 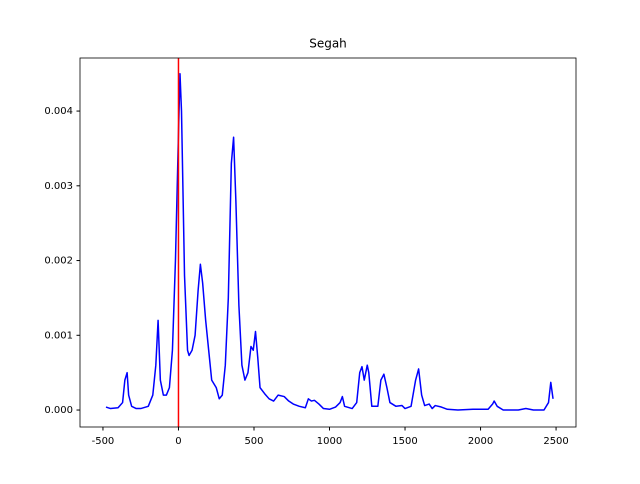 I want to click on y-tick-label: 0.002, so click(x=58, y=261).